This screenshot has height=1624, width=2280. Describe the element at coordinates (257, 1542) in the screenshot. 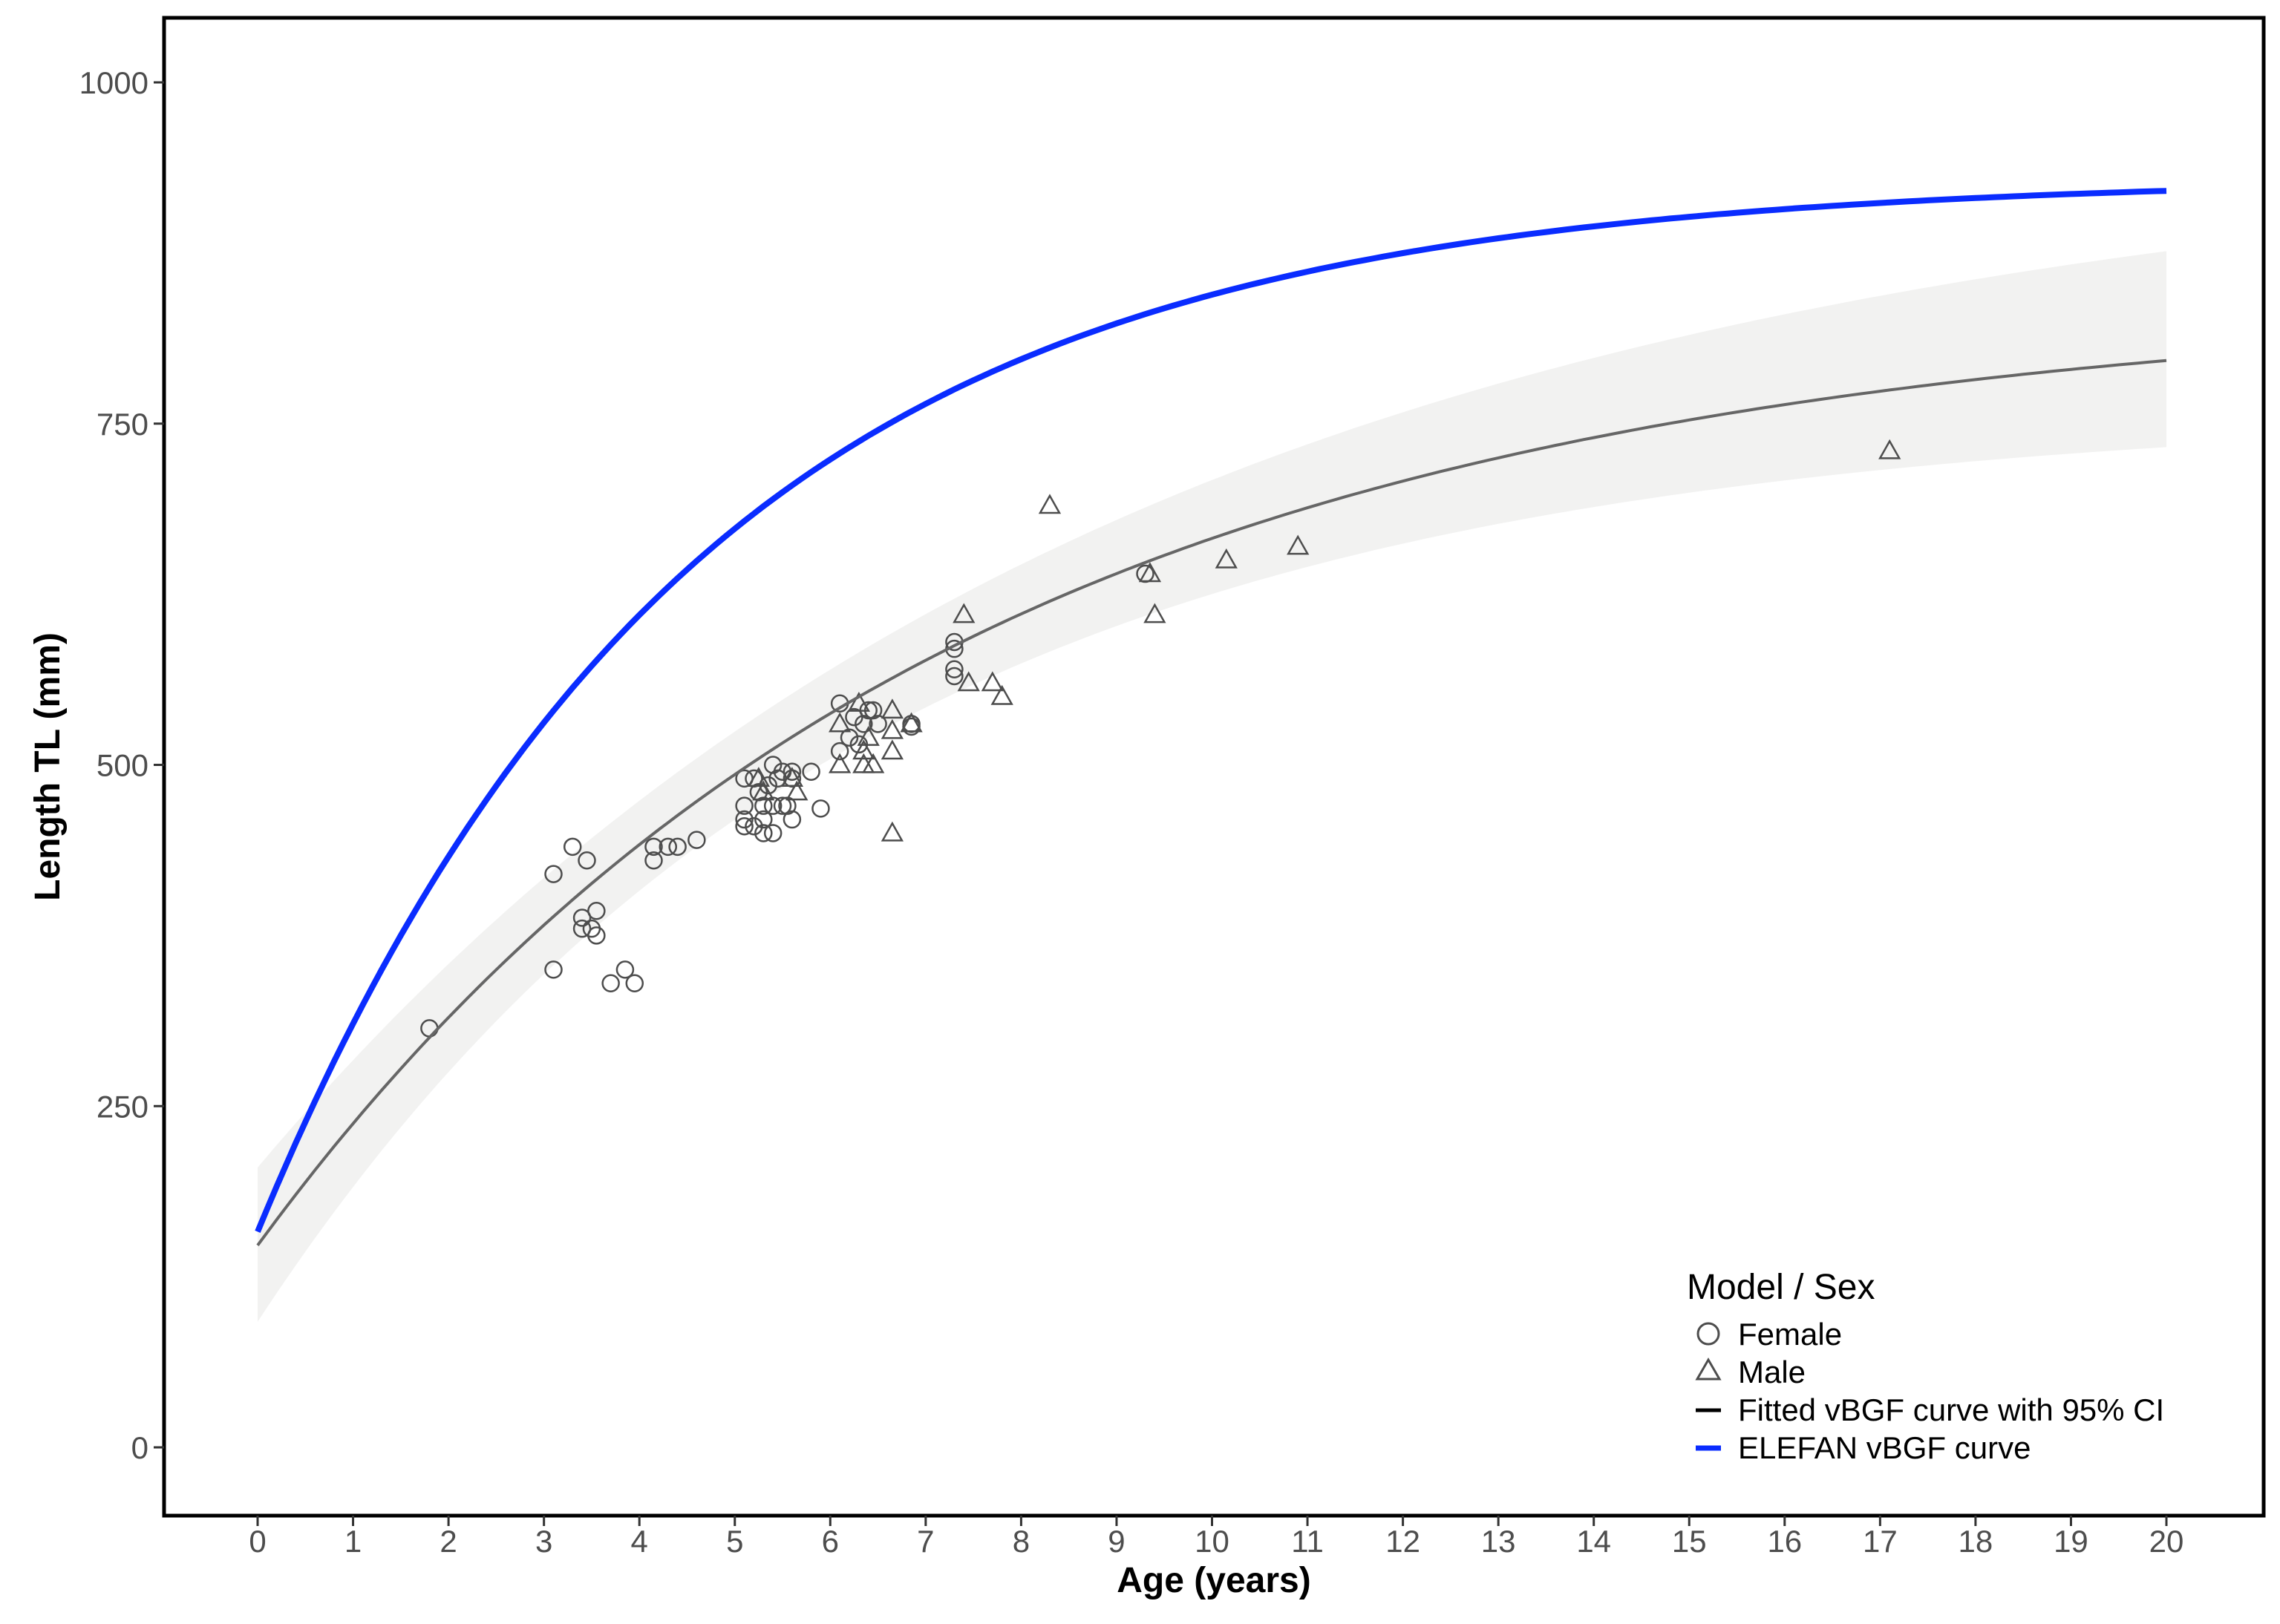

I see `x-tick-label: 0` at that location.